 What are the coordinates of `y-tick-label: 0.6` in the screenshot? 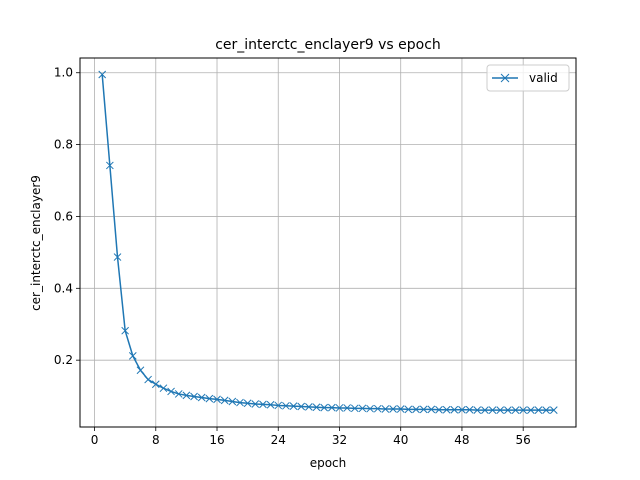 It's located at (63, 216).